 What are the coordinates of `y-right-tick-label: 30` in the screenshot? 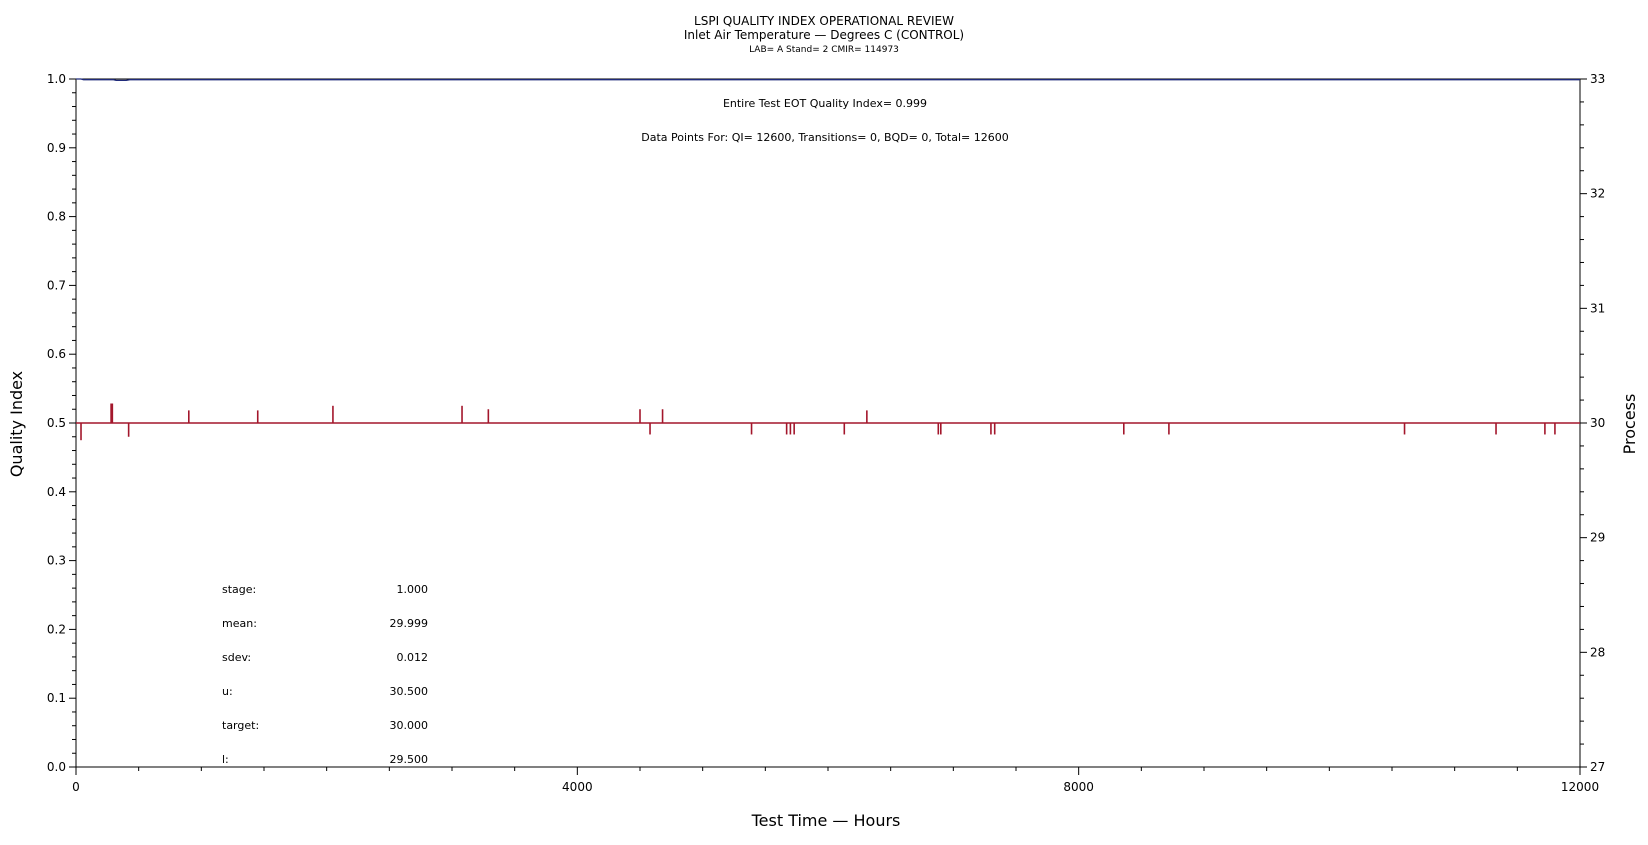 It's located at (1597, 423).